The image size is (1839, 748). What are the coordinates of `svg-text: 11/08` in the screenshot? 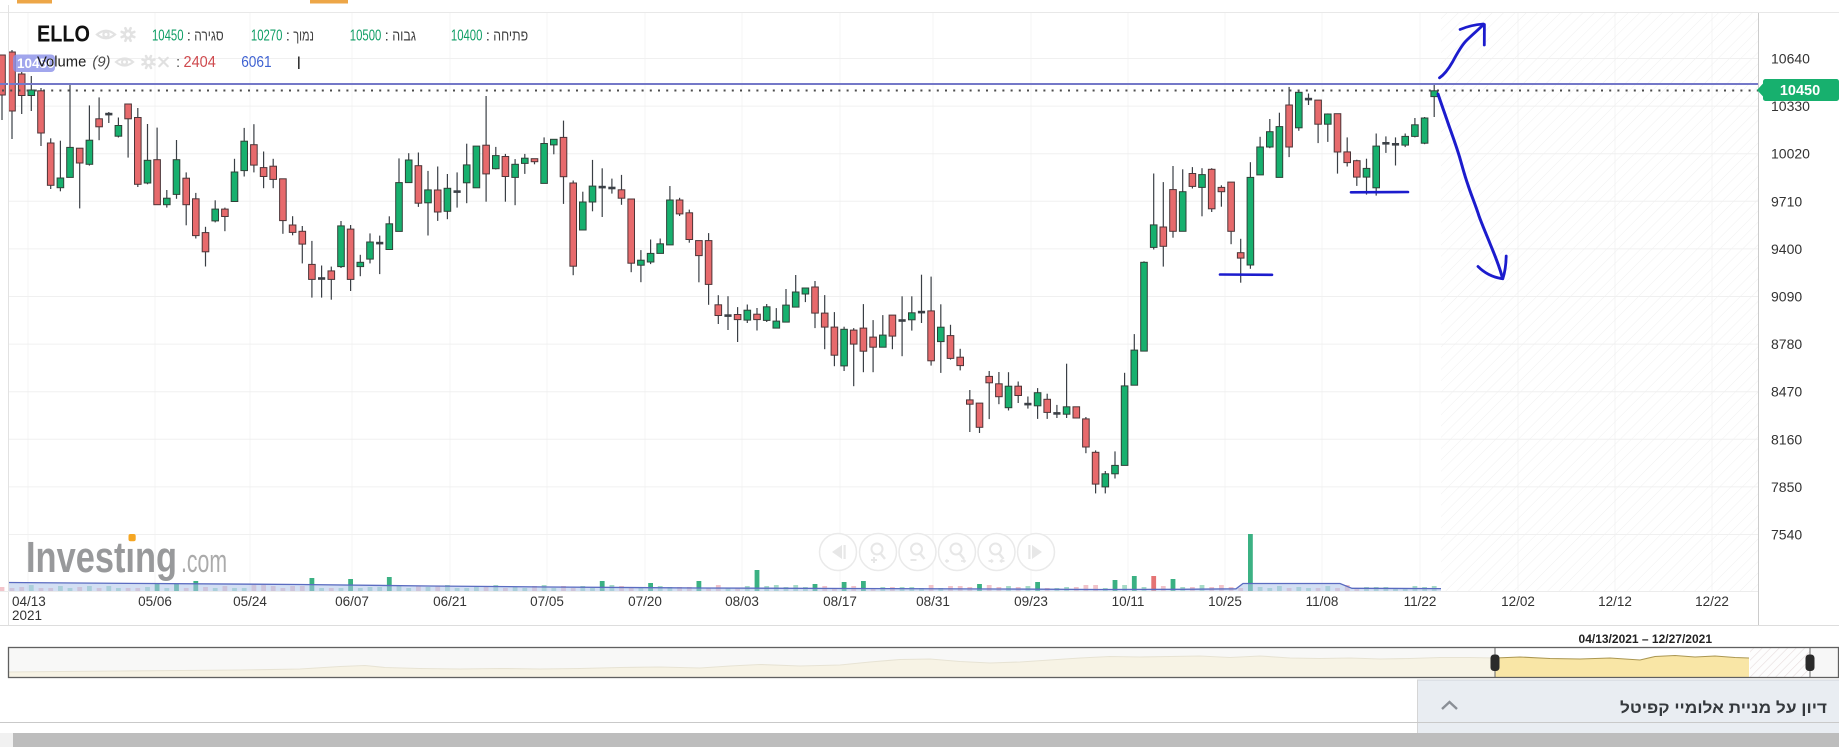 It's located at (1322, 601).